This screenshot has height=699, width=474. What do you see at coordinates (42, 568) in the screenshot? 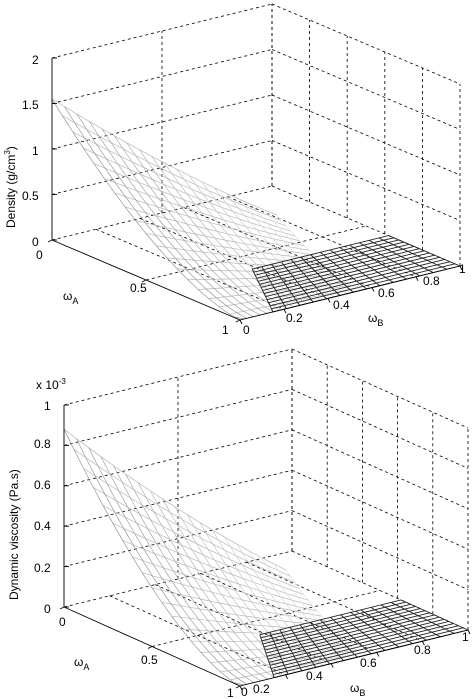
I see `viscosity-ztick-0.2: 0.2` at bounding box center [42, 568].